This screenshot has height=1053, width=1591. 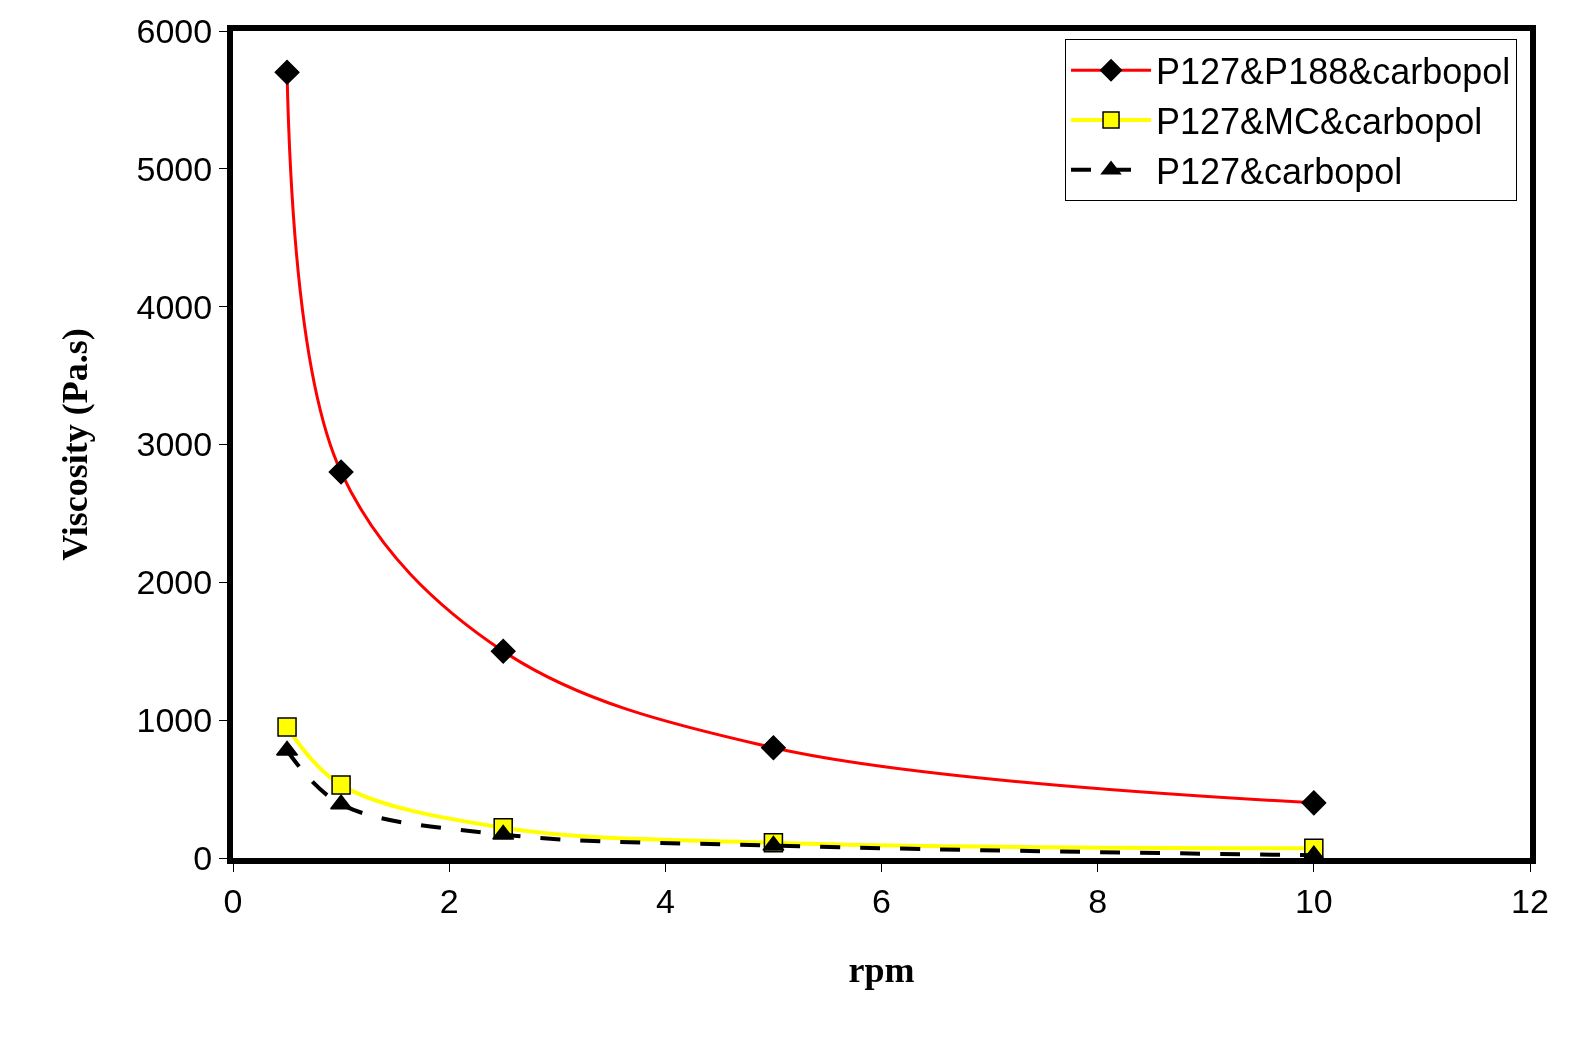 I want to click on x-tick-label: 12, so click(x=1530, y=900).